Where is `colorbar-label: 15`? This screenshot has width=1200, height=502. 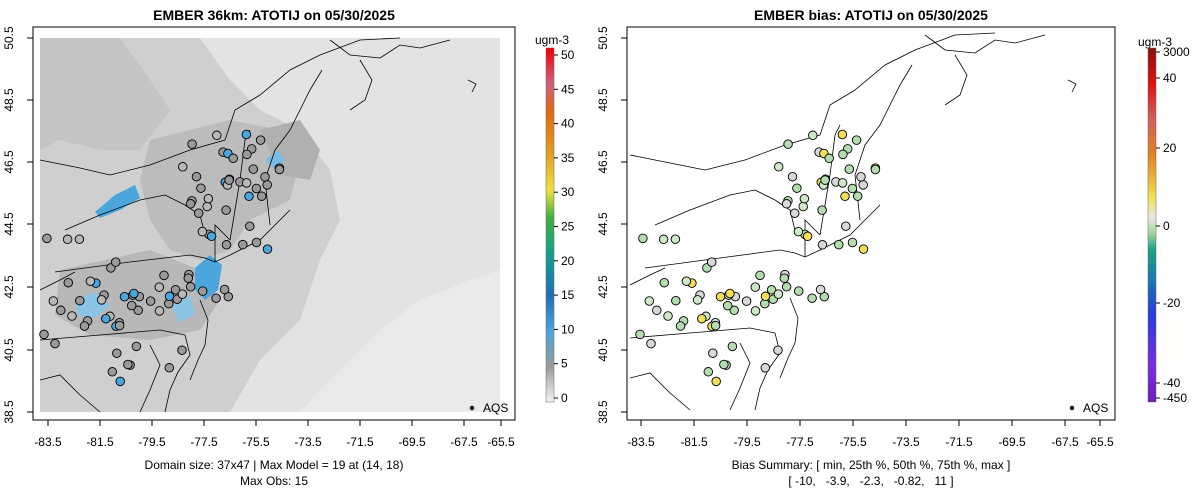
colorbar-label: 15 is located at coordinates (568, 295).